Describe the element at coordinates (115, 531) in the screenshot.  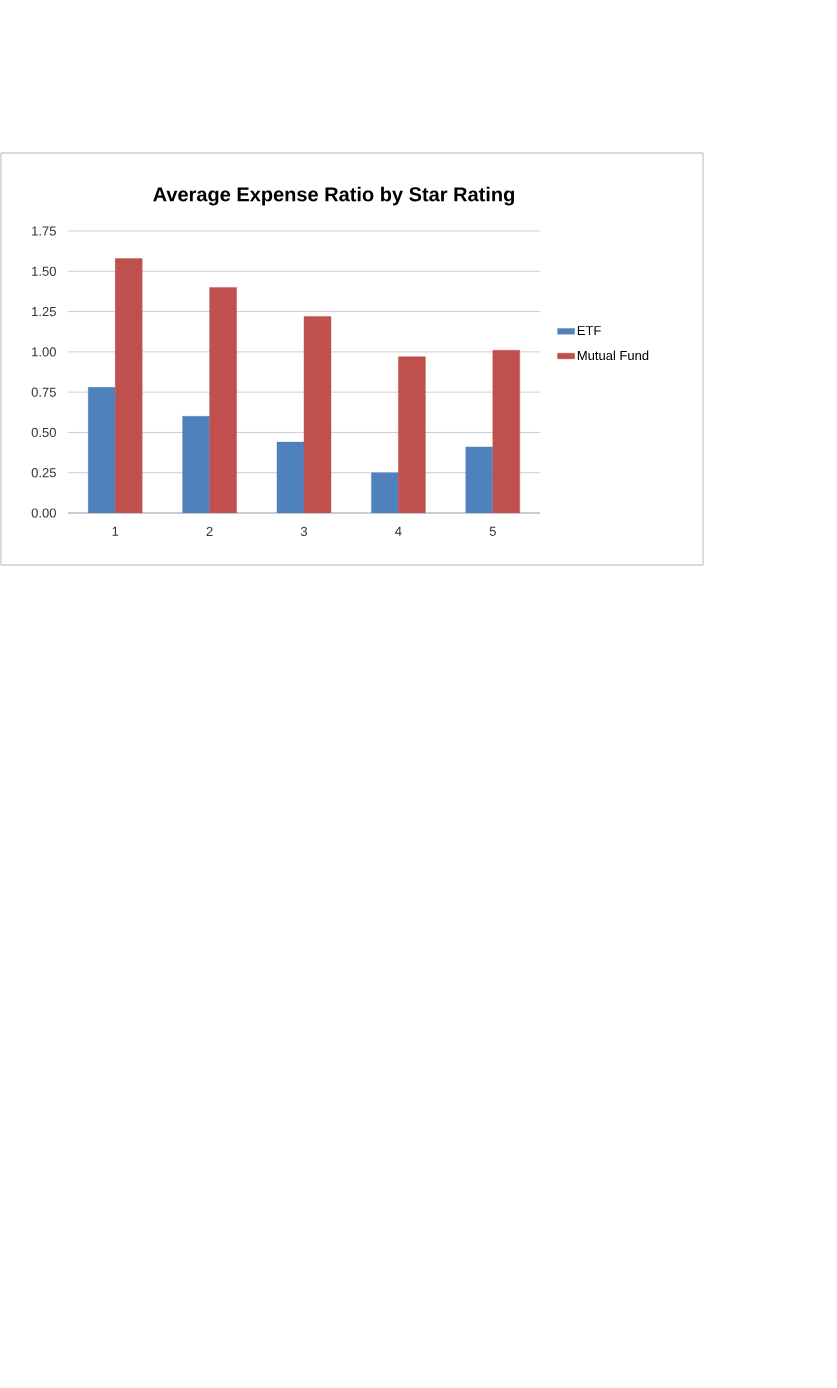
I see `x-tick-label: 1` at that location.